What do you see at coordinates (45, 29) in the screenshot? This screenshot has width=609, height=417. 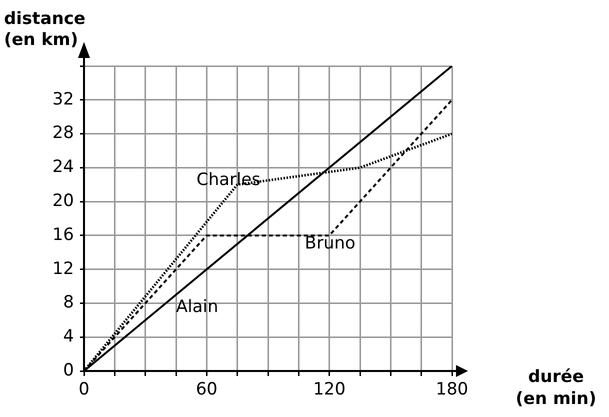 I see `y-axis-title: distance (en km)` at bounding box center [45, 29].